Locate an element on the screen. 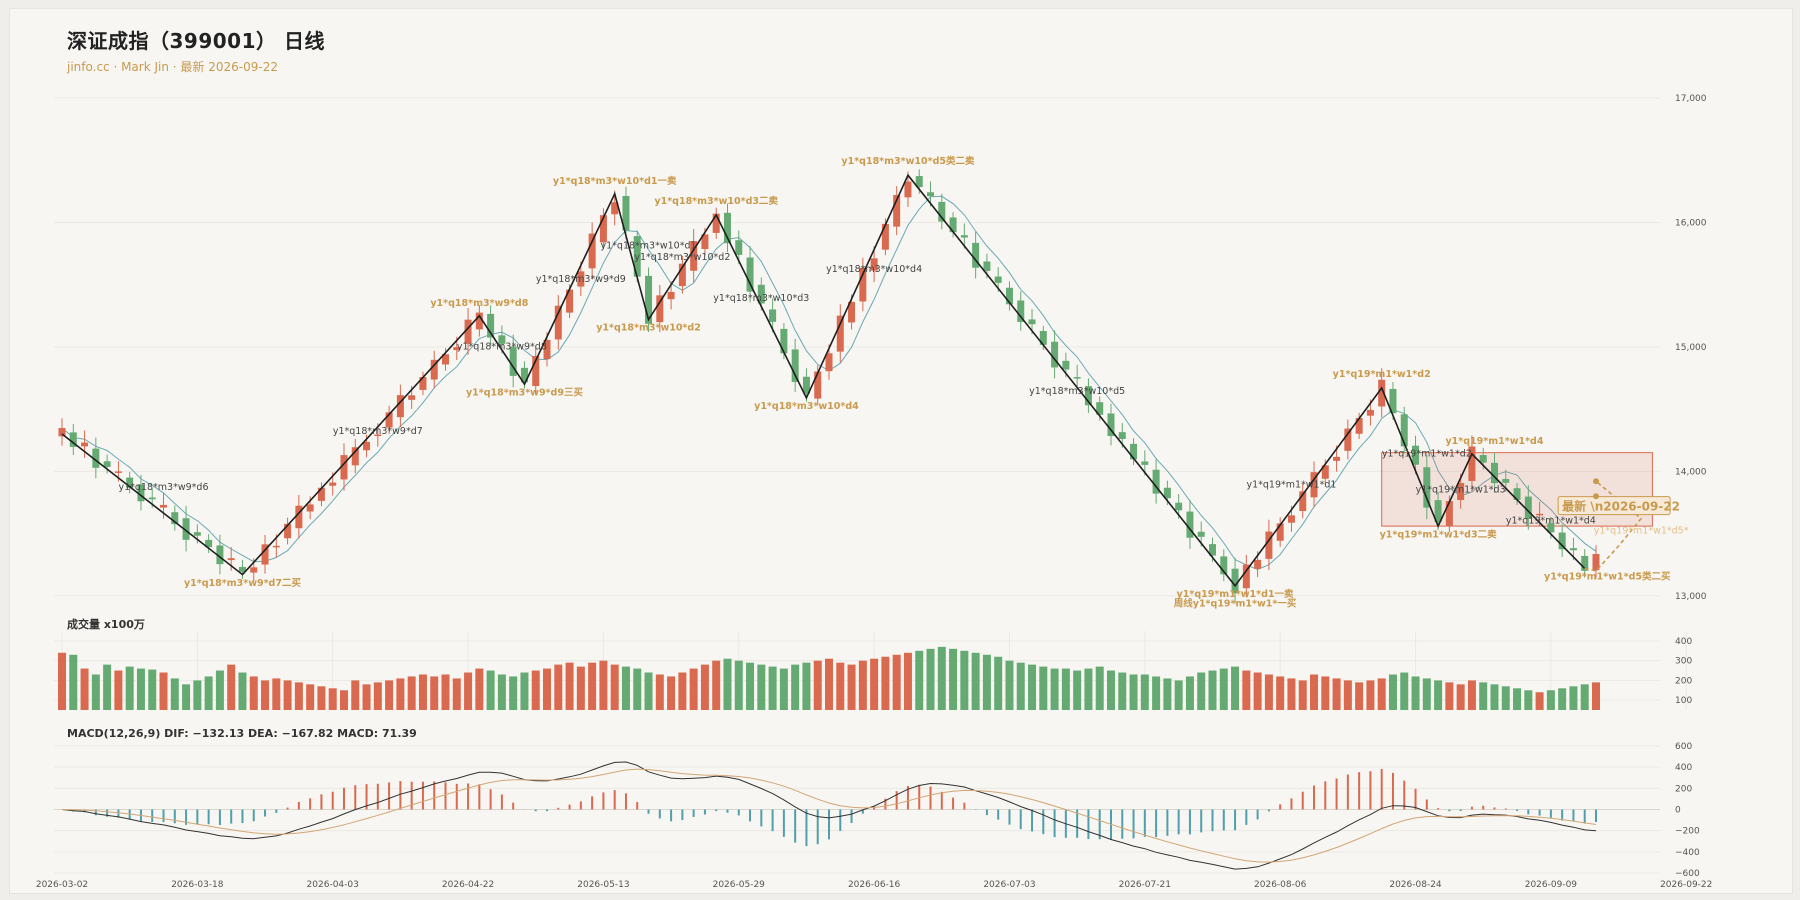 Image resolution: width=1800 pixels, height=900 pixels. signal-label: y1*q18*m3*w9*d9 is located at coordinates (581, 279).